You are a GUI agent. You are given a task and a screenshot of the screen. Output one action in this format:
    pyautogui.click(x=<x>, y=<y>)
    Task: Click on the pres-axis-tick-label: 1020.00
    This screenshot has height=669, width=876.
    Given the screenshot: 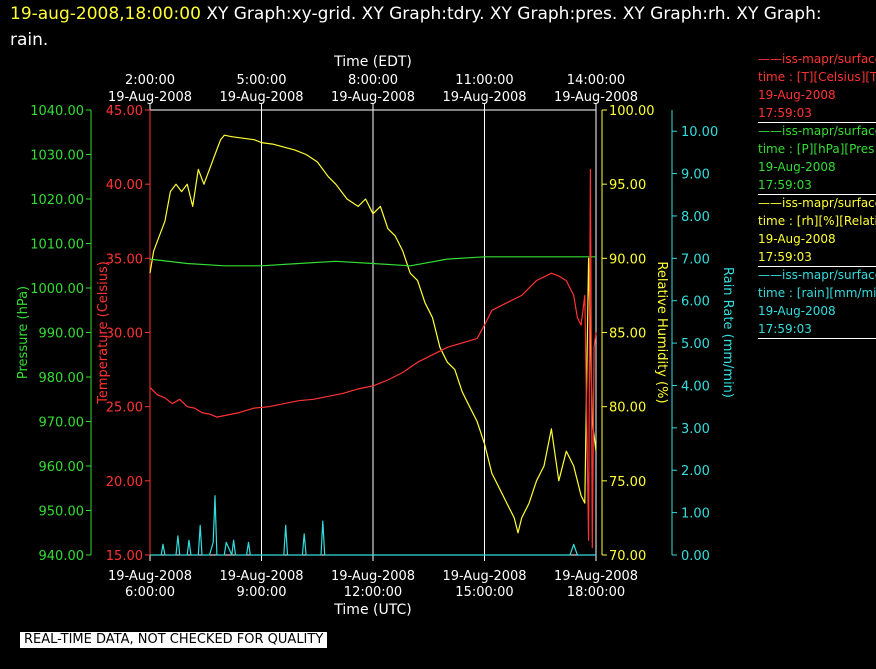 What is the action you would take?
    pyautogui.click(x=57, y=200)
    